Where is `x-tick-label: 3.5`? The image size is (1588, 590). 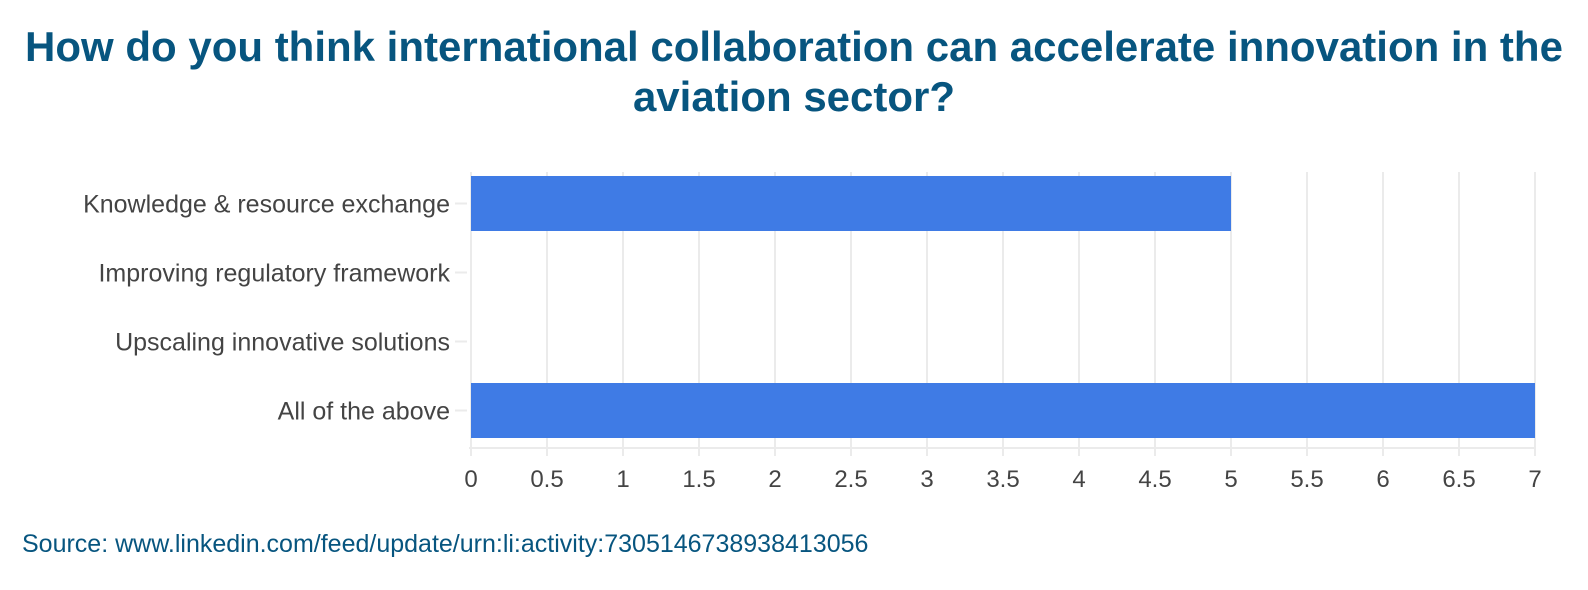
x-tick-label: 3.5 is located at coordinates (1002, 479).